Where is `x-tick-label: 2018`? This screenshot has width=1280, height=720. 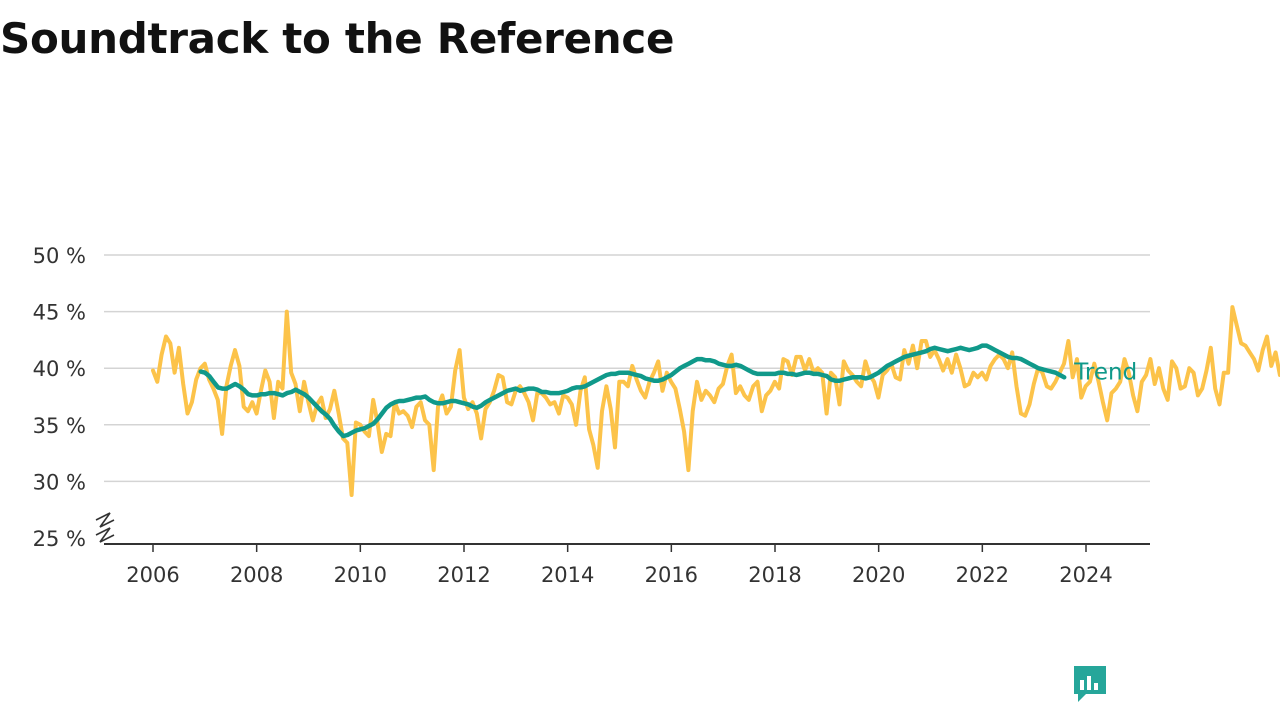
x-tick-label: 2018 is located at coordinates (774, 575).